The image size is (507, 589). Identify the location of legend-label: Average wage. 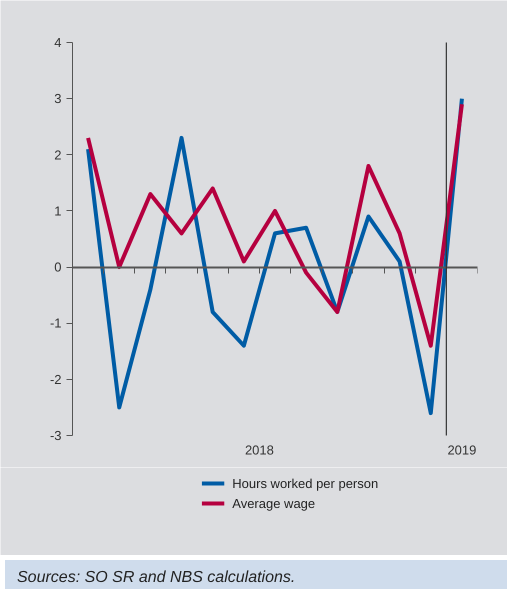
(274, 503).